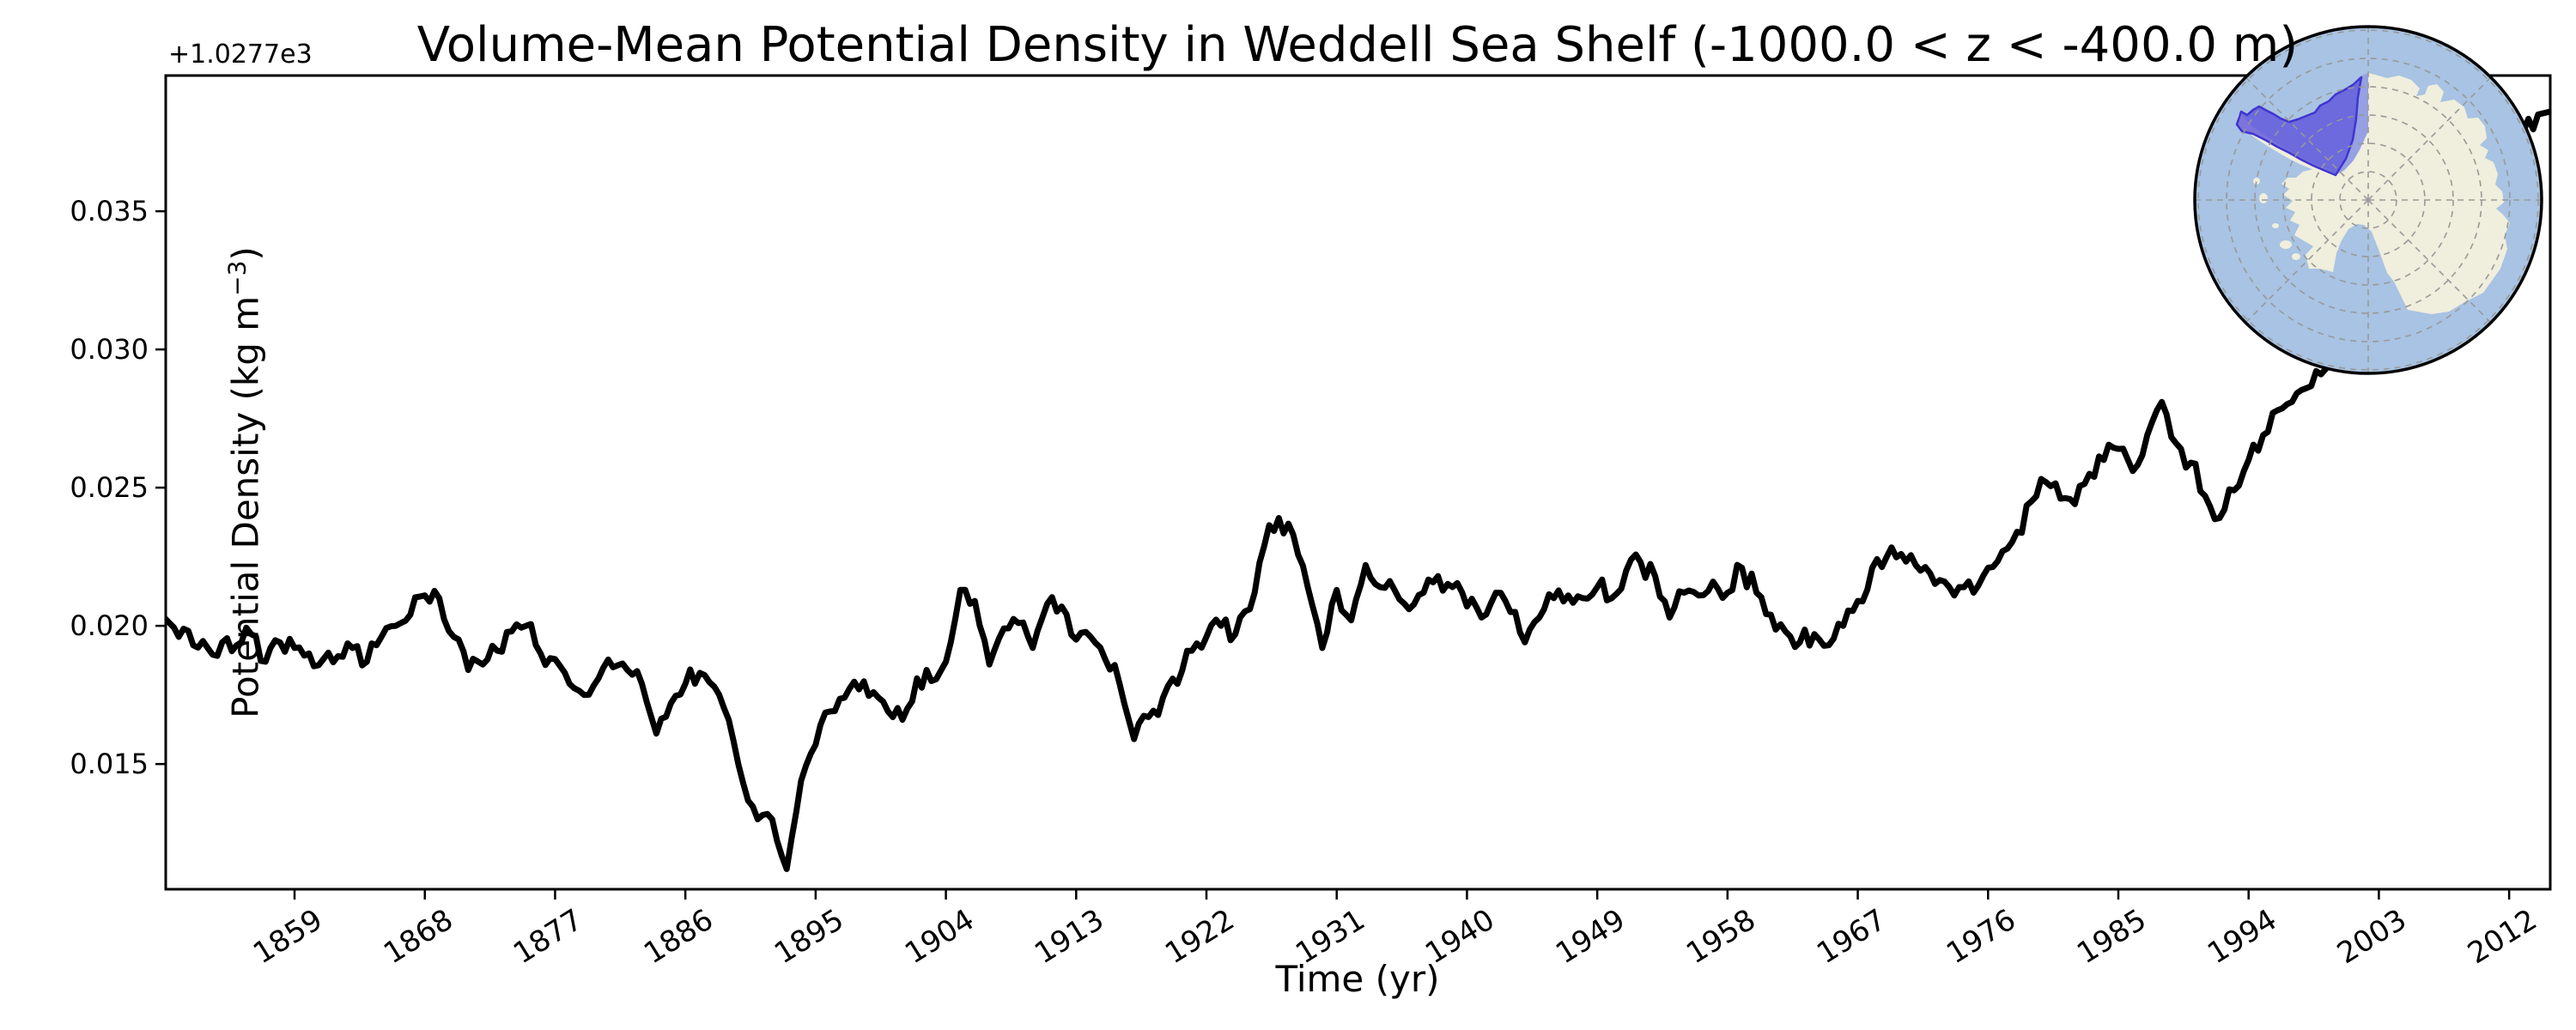 This screenshot has height=1030, width=2576. Describe the element at coordinates (237, 278) in the screenshot. I see `y-axis-label-exponent: −3` at that location.